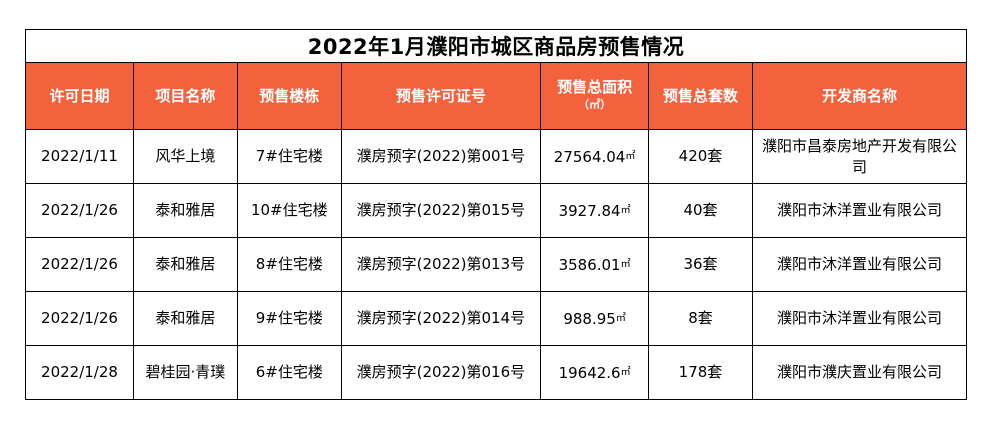  Describe the element at coordinates (589, 156) in the screenshot. I see `area-value: 27564.04` at that location.